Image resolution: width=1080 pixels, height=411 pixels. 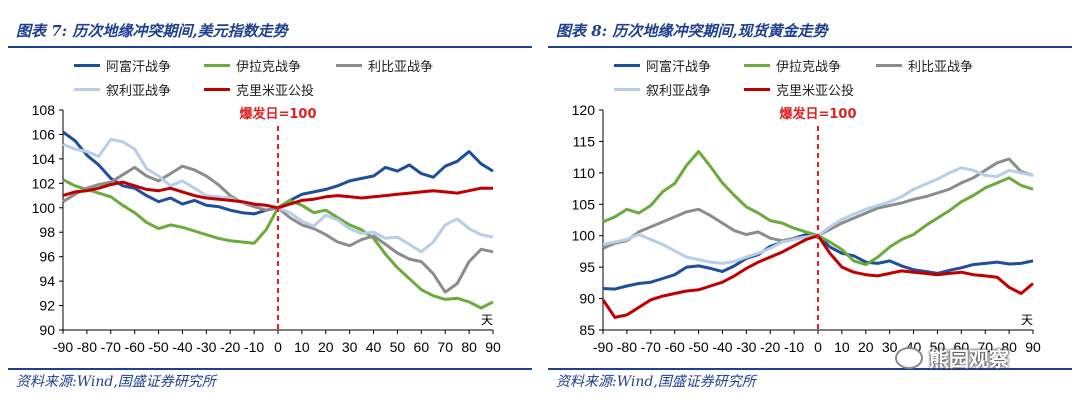 What do you see at coordinates (909, 357) in the screenshot?
I see `wechat-icon` at bounding box center [909, 357].